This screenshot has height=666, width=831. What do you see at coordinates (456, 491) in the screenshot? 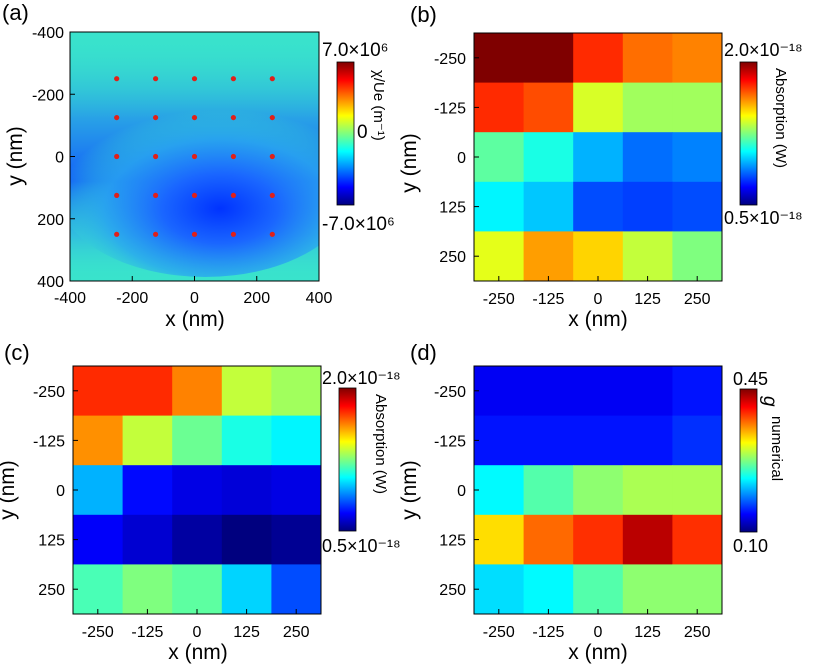
I see `panel-d-y-ticks: -250 -125 0 125 250` at bounding box center [456, 491].